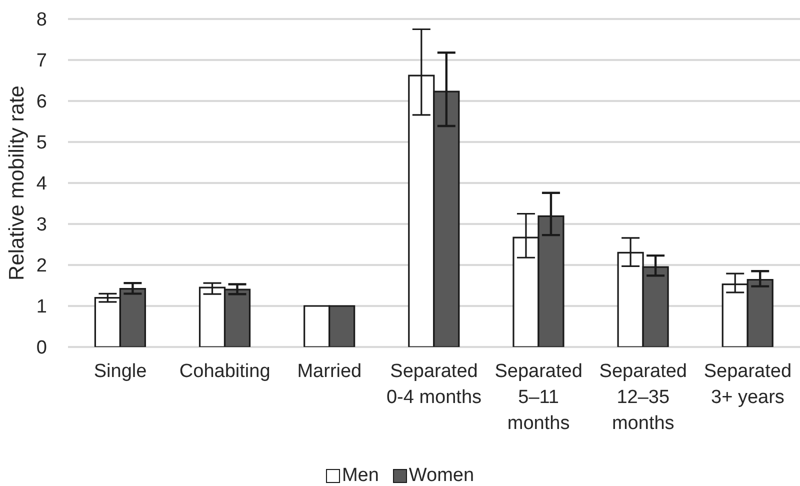 The width and height of the screenshot is (800, 486). Describe the element at coordinates (41, 266) in the screenshot. I see `y-tick-label: 2` at that location.